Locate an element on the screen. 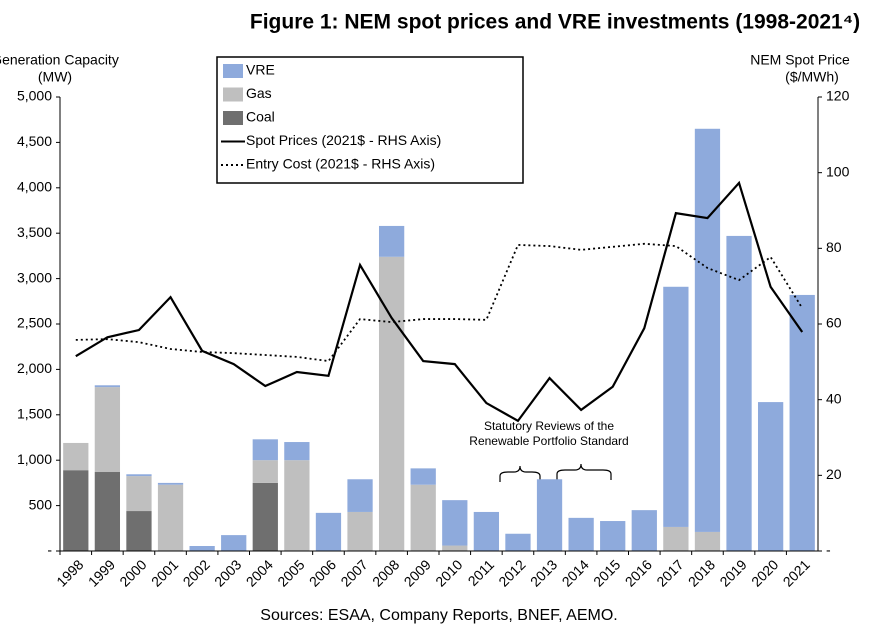 Image resolution: width=879 pixels, height=627 pixels. x-tick-label: 2008 is located at coordinates (385, 572).